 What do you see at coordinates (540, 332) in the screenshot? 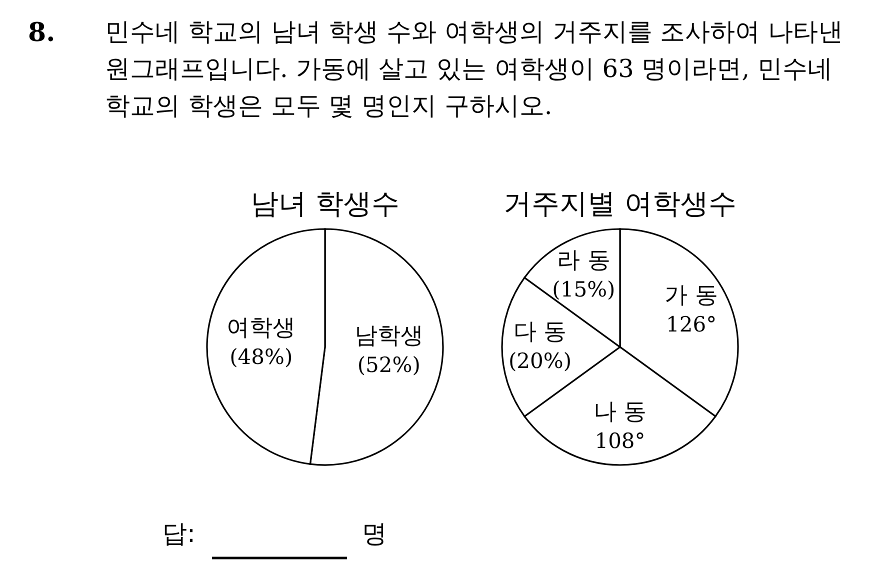
I see `slice-label: 다 동` at bounding box center [540, 332].